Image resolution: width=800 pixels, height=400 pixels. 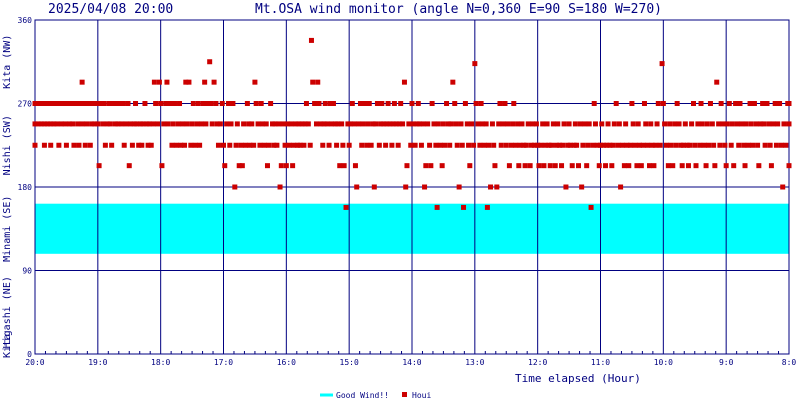 What do you see at coordinates (404, 394) in the screenshot?
I see `legend-swatch-houi` at bounding box center [404, 394].